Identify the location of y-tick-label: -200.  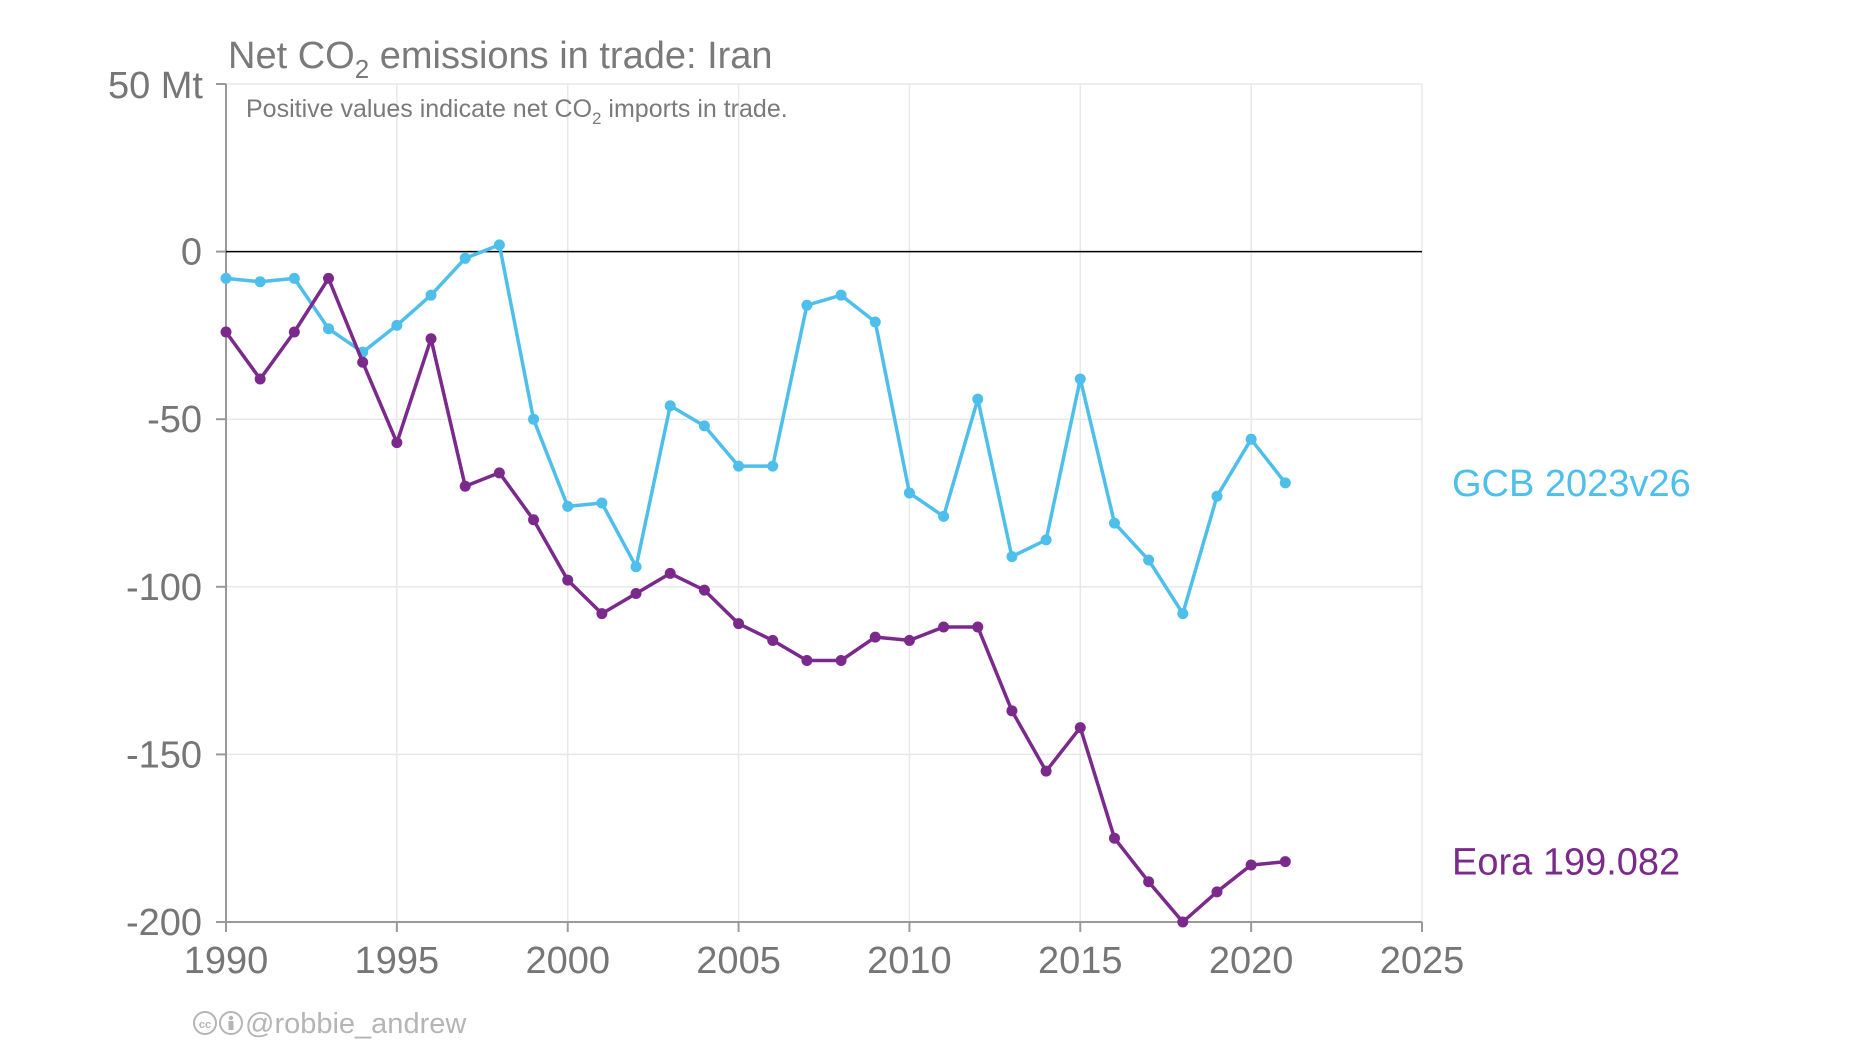
(164, 923).